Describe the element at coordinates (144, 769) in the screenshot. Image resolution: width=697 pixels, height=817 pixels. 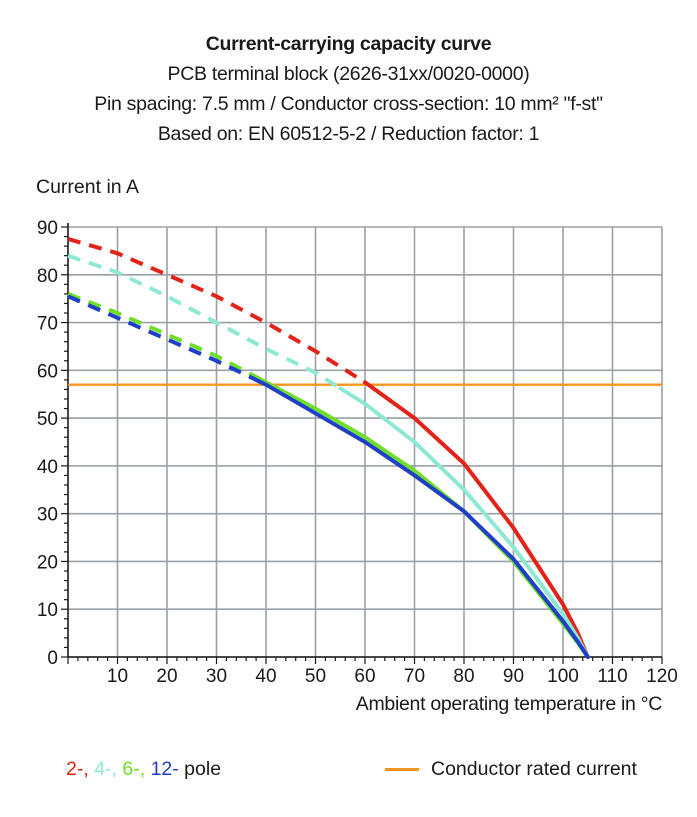
I see `legend-poles: 2-, 4-, 6-, 12- pole` at that location.